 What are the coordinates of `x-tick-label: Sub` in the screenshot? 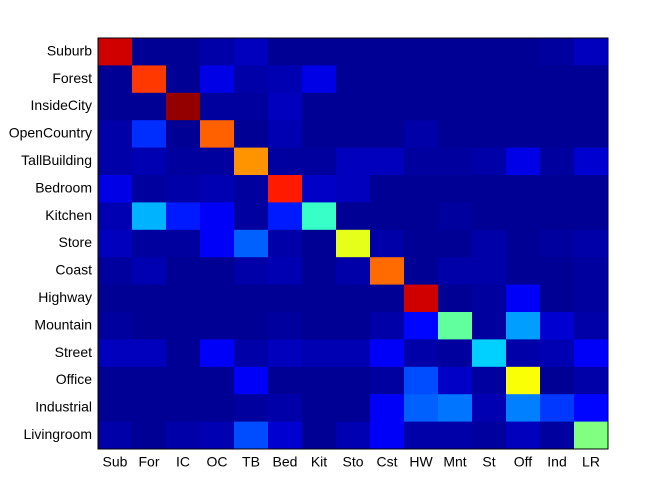 It's located at (115, 462).